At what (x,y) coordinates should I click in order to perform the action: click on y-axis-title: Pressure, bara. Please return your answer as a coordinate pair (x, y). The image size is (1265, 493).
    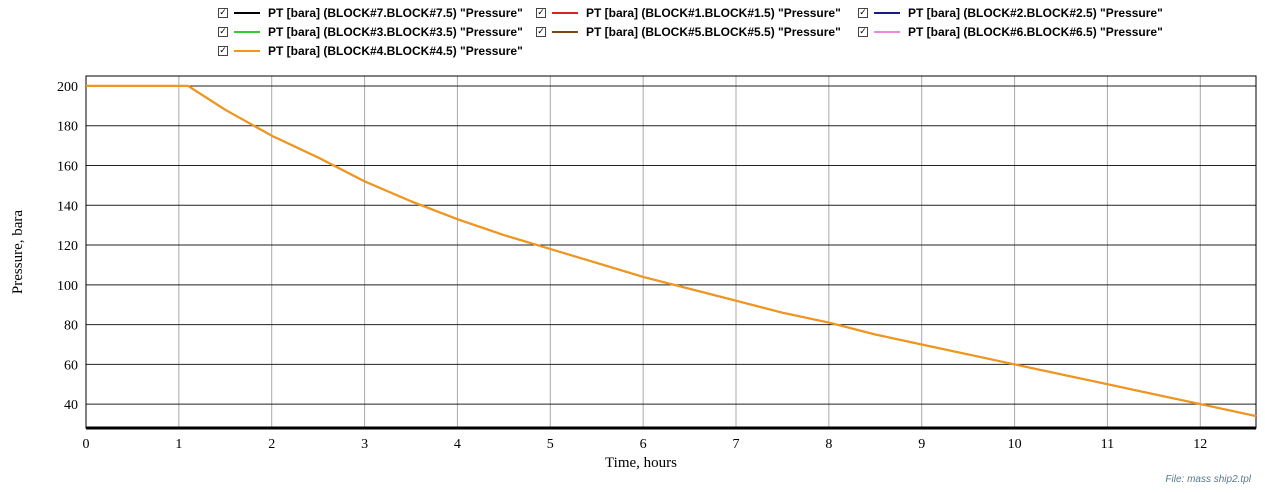
    Looking at the image, I should click on (18, 252).